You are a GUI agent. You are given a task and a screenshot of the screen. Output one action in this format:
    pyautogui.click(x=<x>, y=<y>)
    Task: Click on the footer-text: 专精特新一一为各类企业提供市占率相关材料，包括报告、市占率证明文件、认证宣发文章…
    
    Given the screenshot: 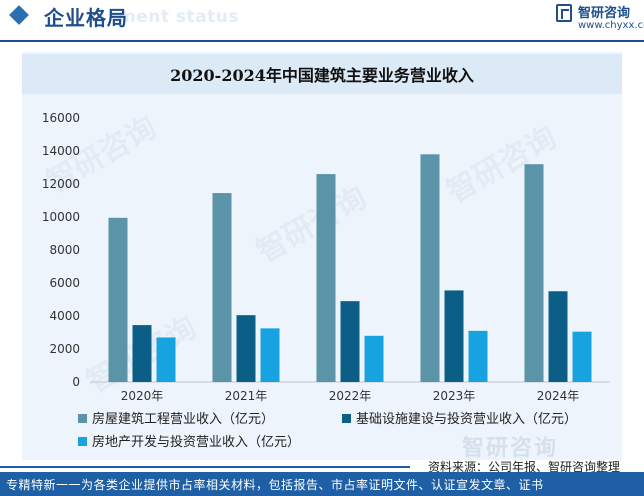 What is the action you would take?
    pyautogui.click(x=275, y=485)
    